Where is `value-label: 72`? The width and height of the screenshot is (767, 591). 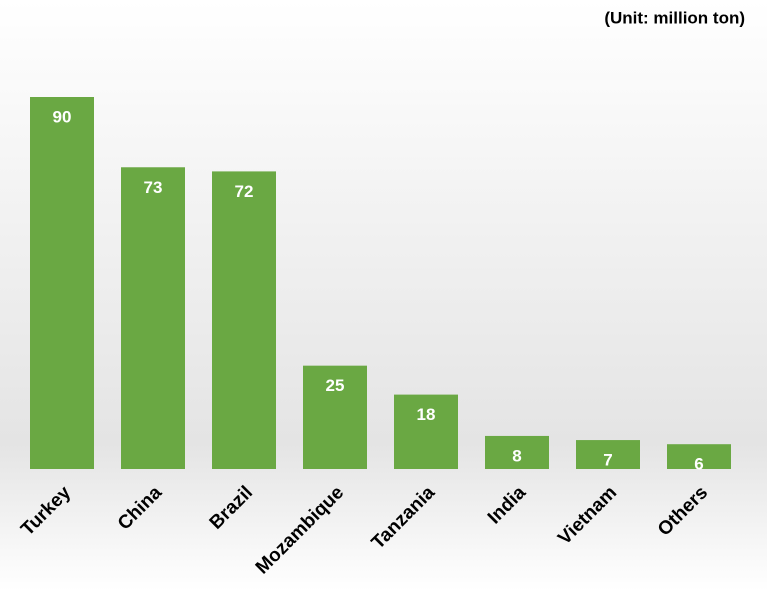 value-label: 72 is located at coordinates (244, 191).